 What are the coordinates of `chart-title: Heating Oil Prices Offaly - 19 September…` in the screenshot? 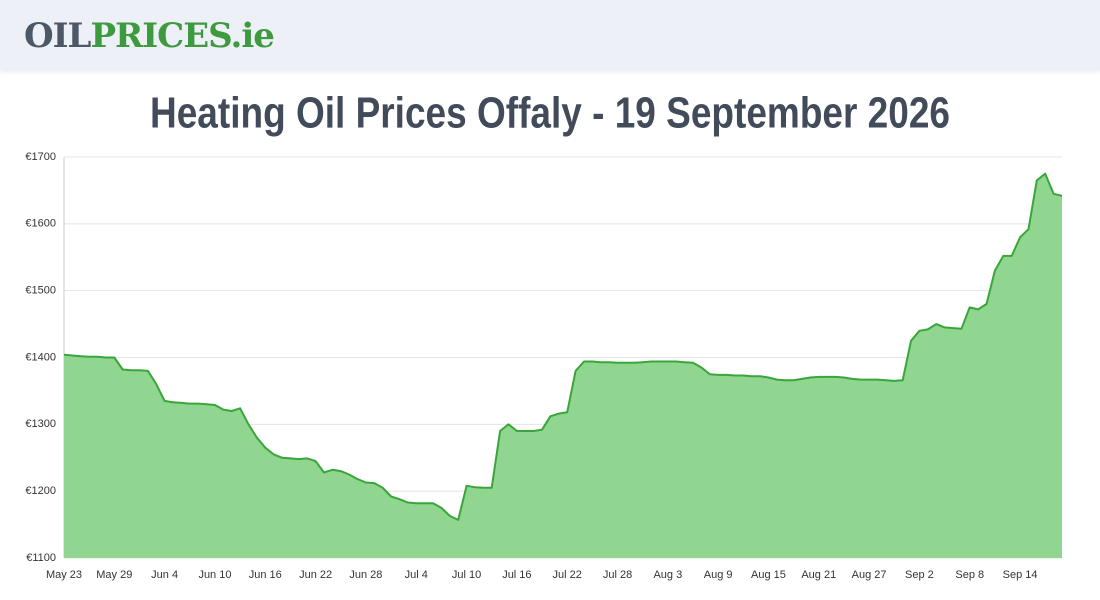 It's located at (550, 113).